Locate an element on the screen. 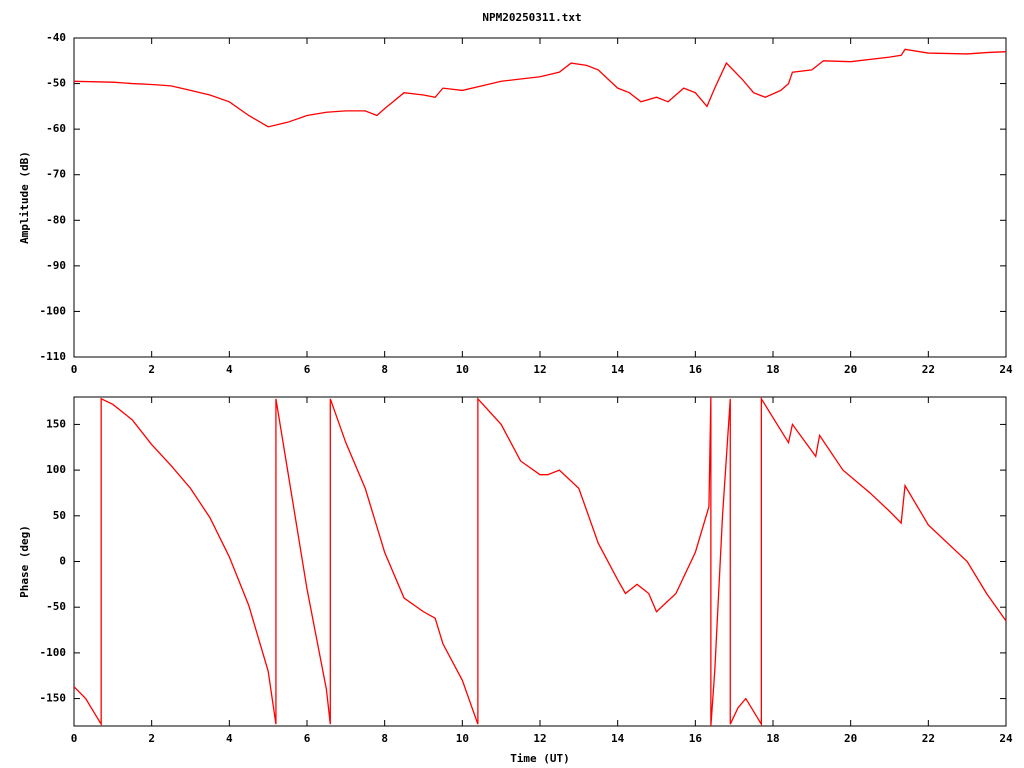 The height and width of the screenshot is (768, 1024). chart-title: NPM20250311.txt is located at coordinates (531, 17).